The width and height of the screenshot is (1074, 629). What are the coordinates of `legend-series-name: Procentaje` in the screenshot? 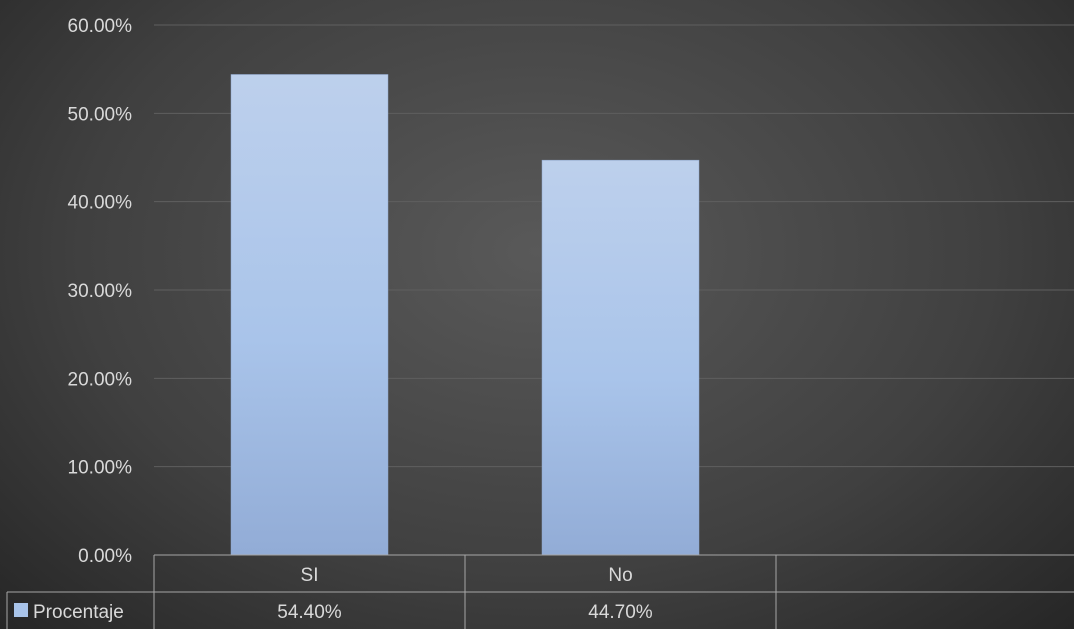 It's located at (78, 612).